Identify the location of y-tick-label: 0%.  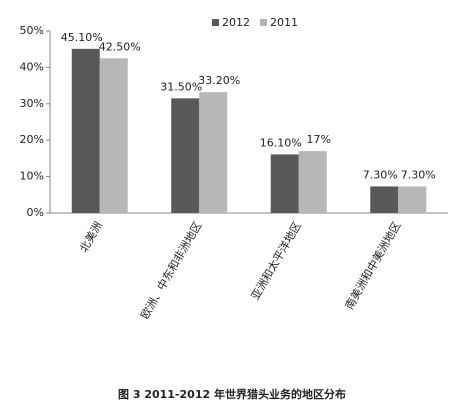
(35, 212).